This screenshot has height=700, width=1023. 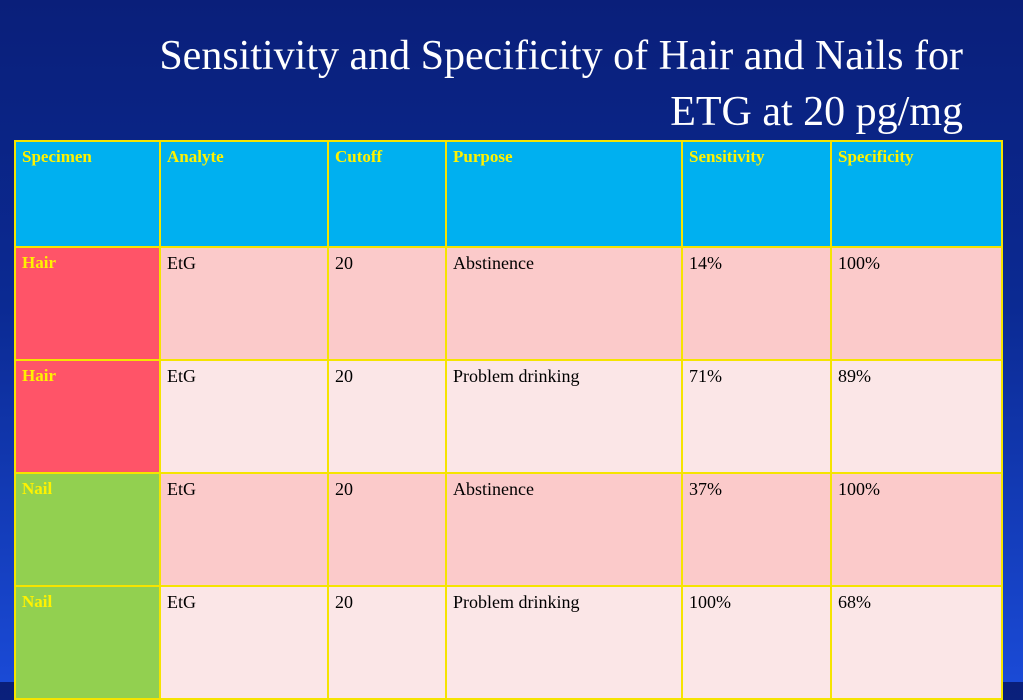 I want to click on slide-title-line-2: ETG at 20 pg/mg, so click(x=816, y=112).